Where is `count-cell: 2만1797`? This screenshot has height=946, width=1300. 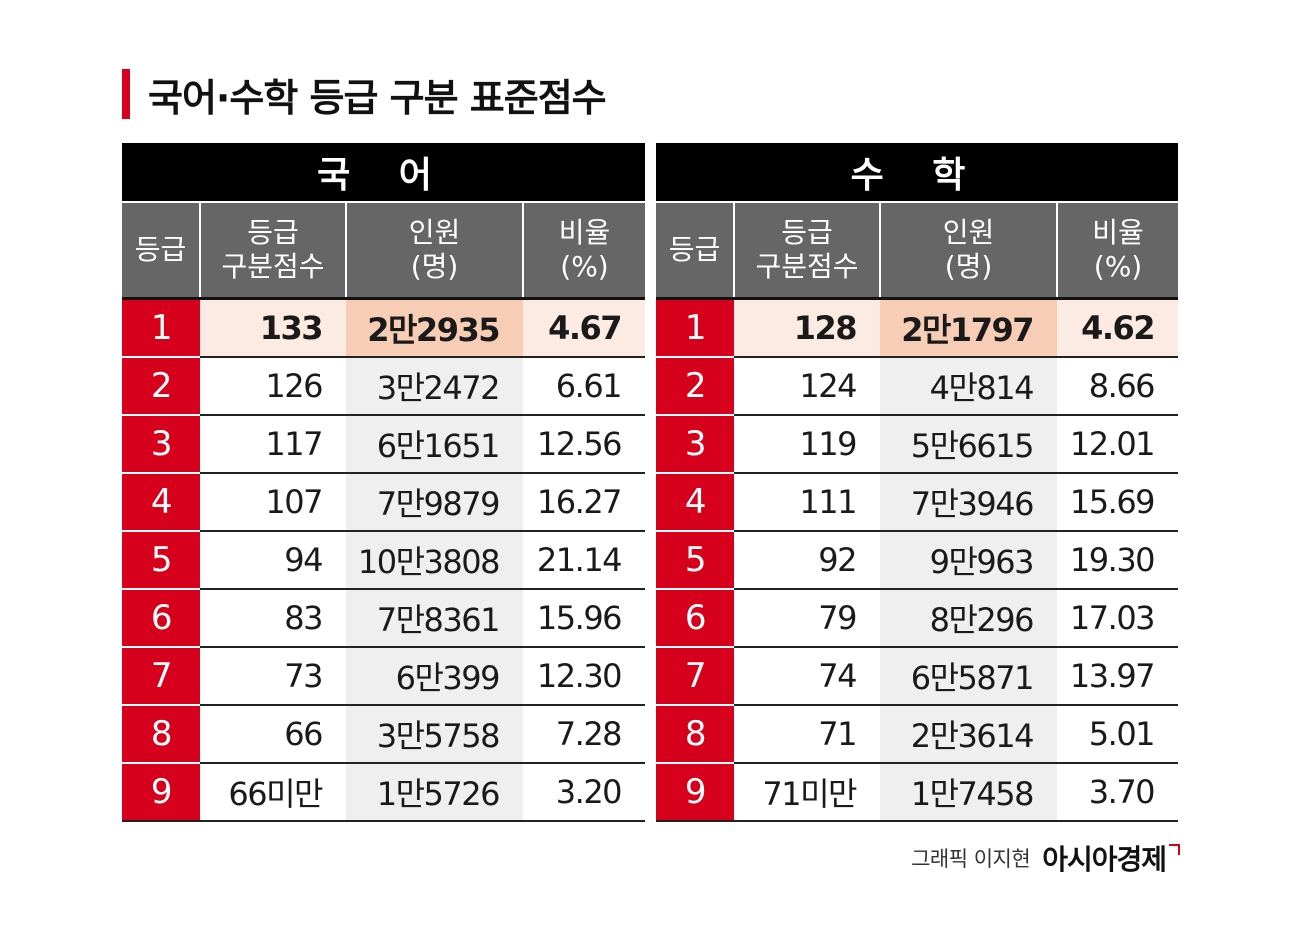
count-cell: 2만1797 is located at coordinates (968, 327).